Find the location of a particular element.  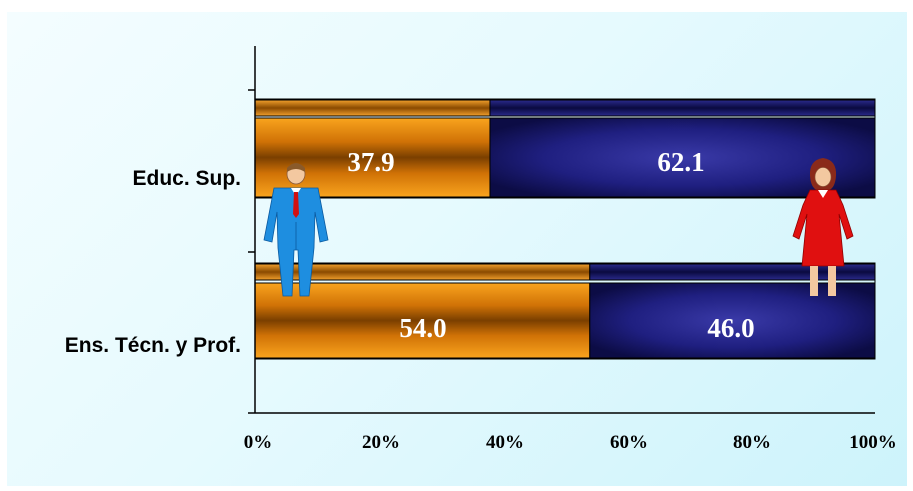

category-label: Ens. Técn. y Prof. is located at coordinates (152, 345).